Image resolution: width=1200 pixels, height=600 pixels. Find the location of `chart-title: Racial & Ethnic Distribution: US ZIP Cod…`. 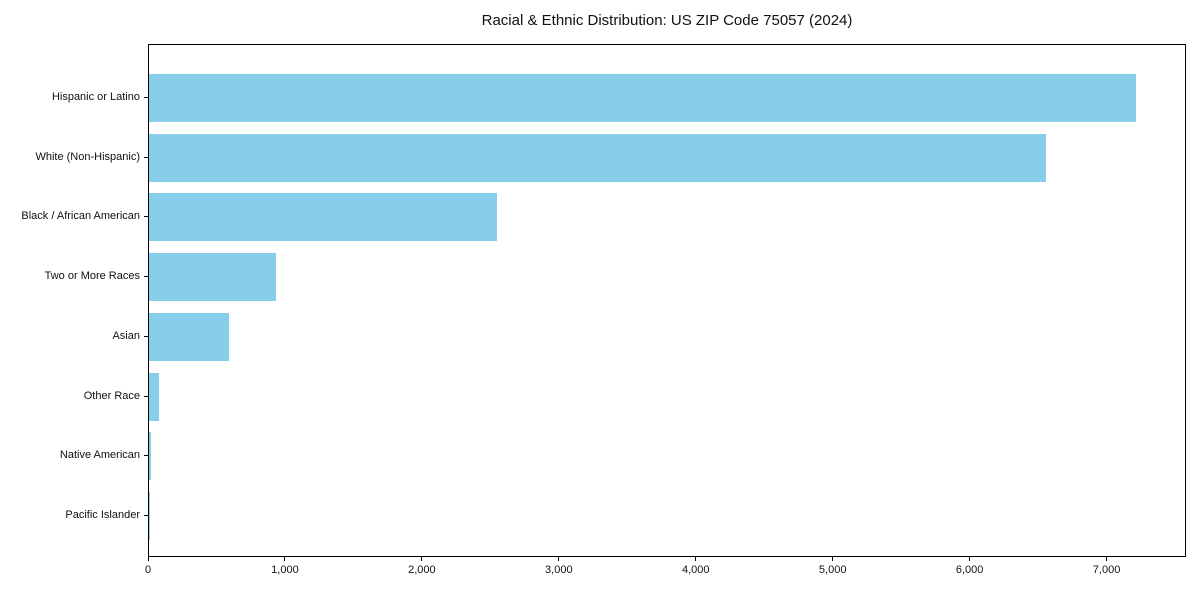

chart-title: Racial & Ethnic Distribution: US ZIP Cod… is located at coordinates (667, 20).